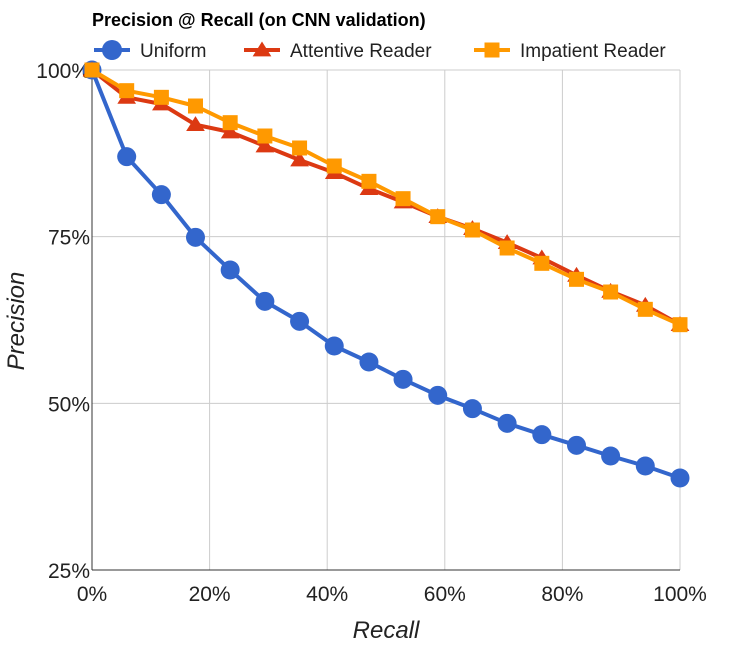  Describe the element at coordinates (593, 51) in the screenshot. I see `legend-label: Impatient Reader` at that location.